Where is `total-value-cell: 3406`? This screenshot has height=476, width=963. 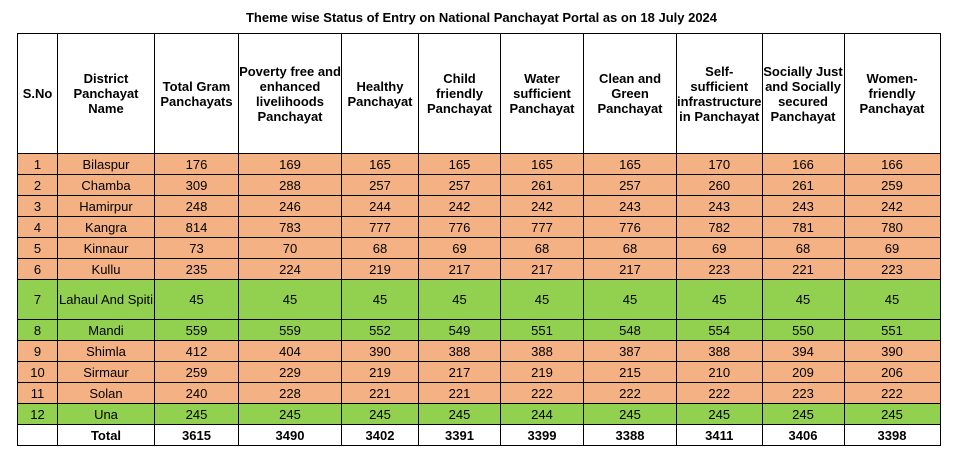
total-value-cell: 3406 is located at coordinates (803, 435).